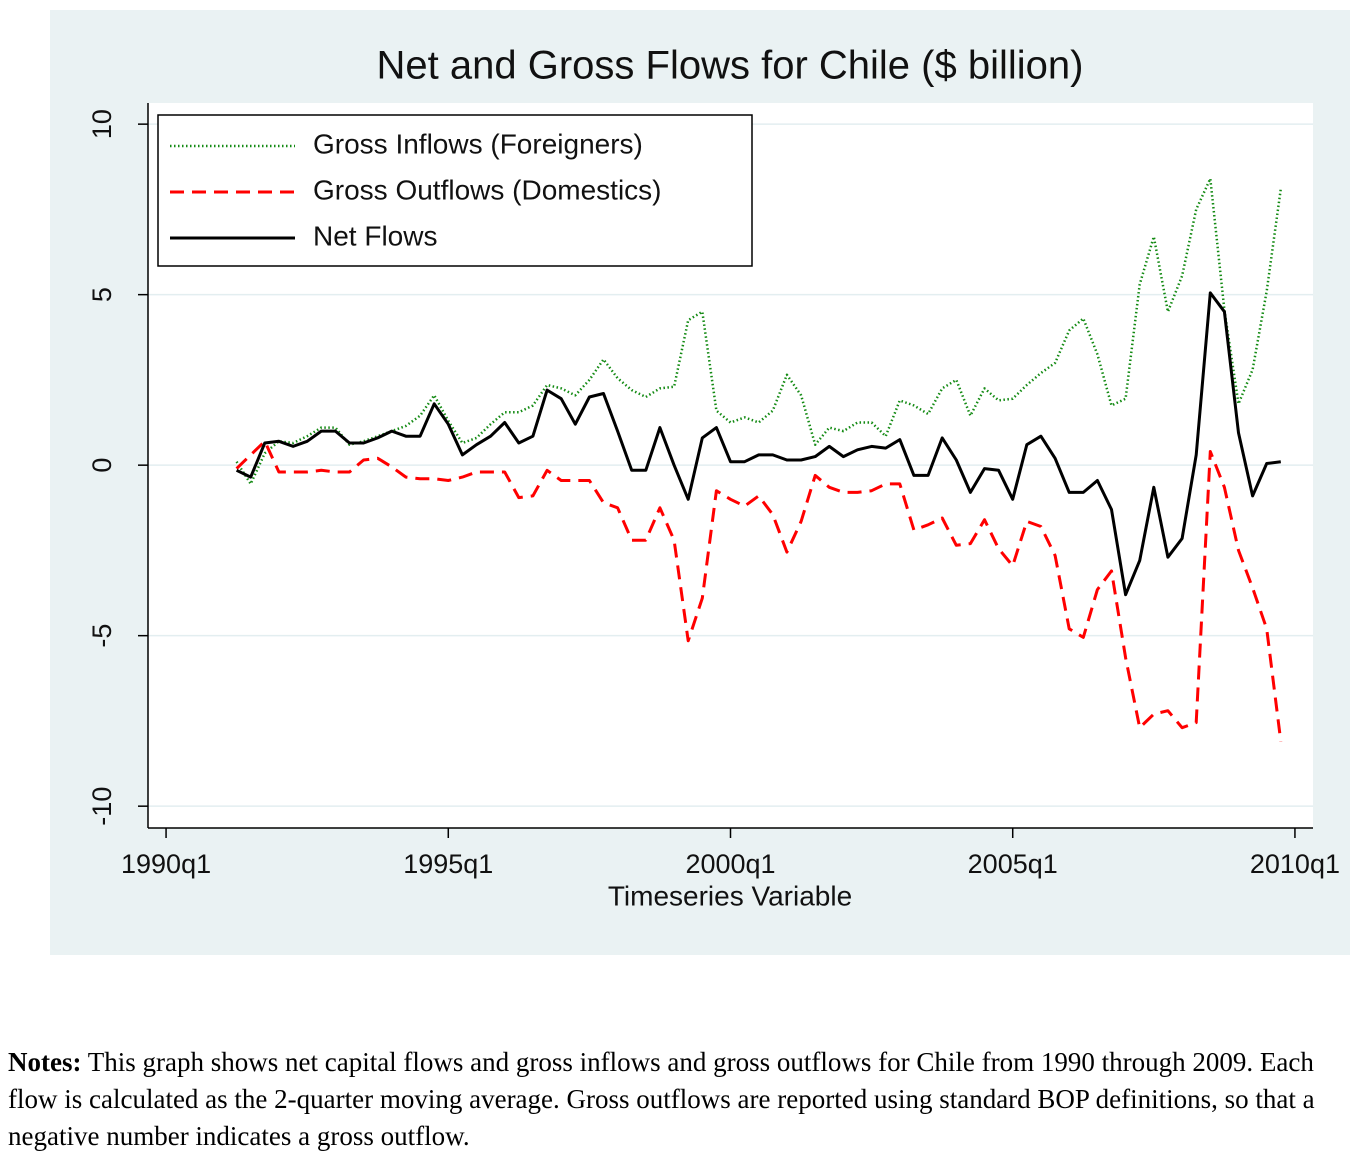  What do you see at coordinates (487, 189) in the screenshot?
I see `legend-label: Gross Outflows (Domestics)` at bounding box center [487, 189].